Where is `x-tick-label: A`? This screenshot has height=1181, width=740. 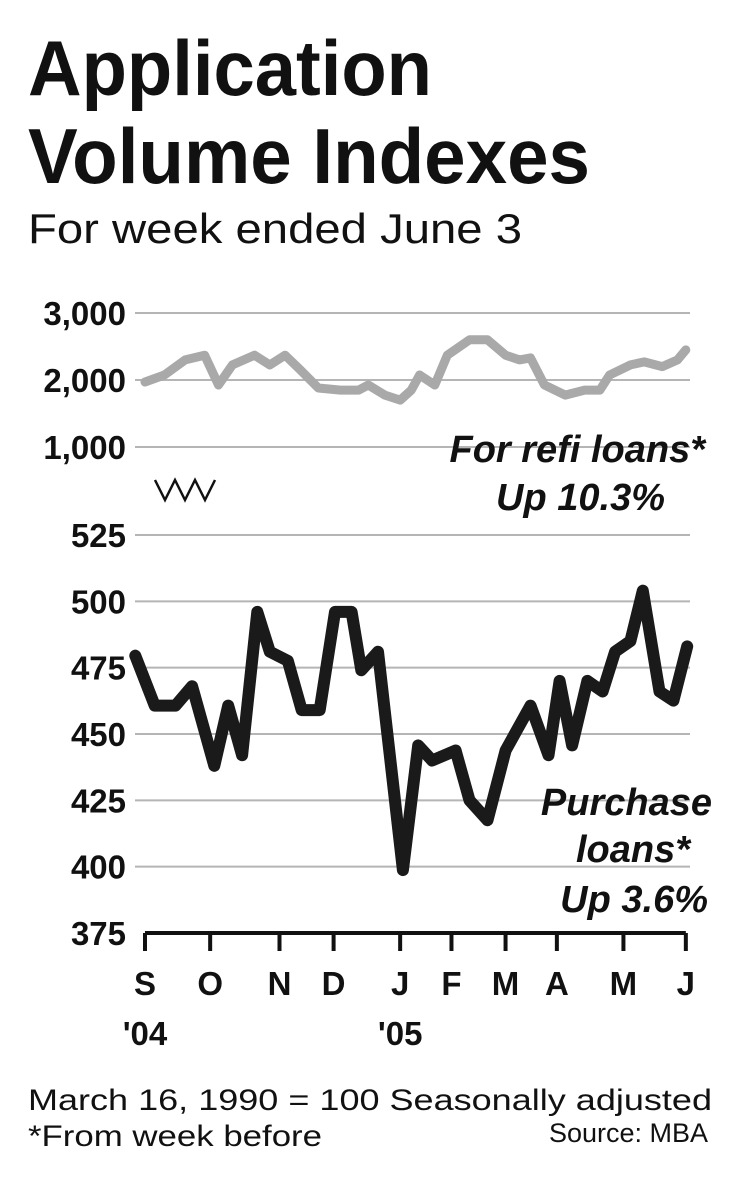 x-tick-label: A is located at coordinates (557, 983).